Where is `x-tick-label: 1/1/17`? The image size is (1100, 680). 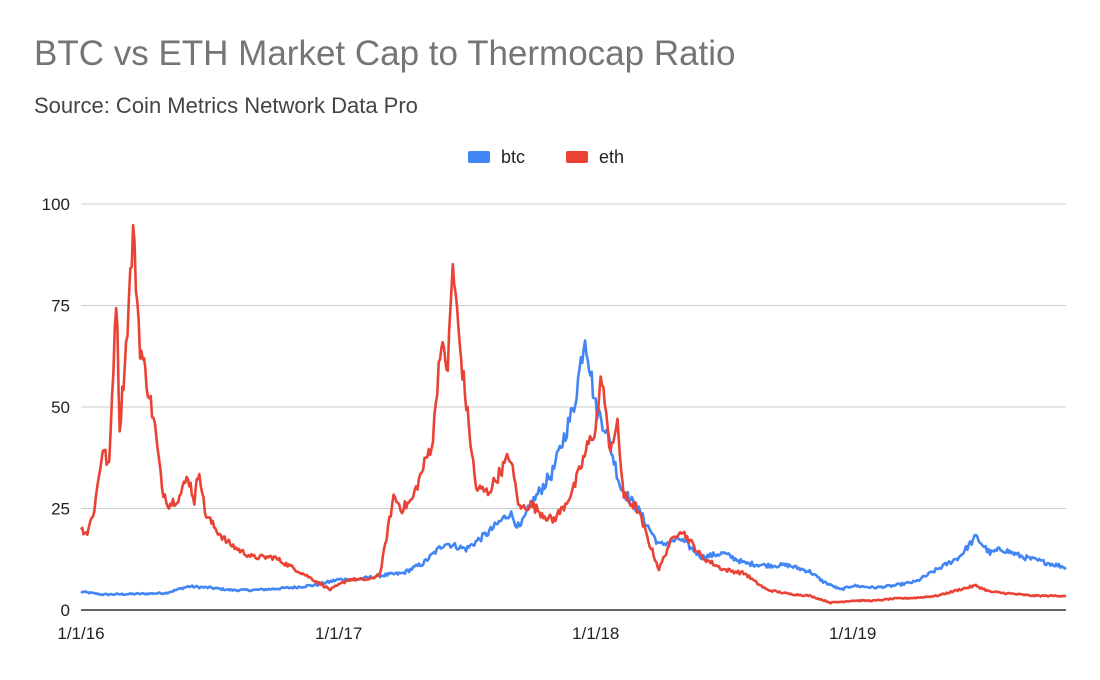 x-tick-label: 1/1/17 is located at coordinates (338, 633).